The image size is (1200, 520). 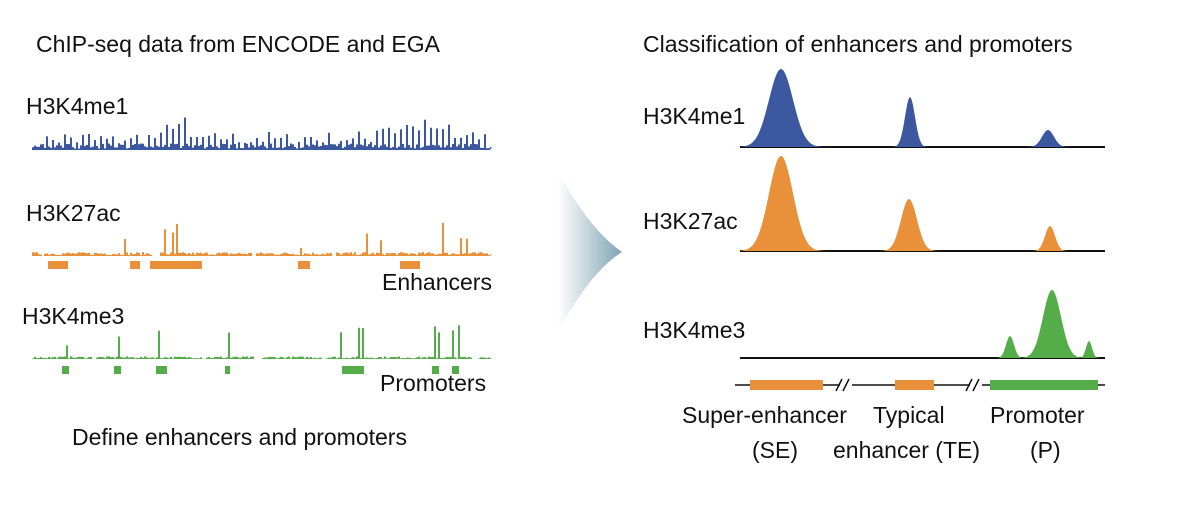 What do you see at coordinates (764, 415) in the screenshot?
I see `legend-label: Super-enhancer` at bounding box center [764, 415].